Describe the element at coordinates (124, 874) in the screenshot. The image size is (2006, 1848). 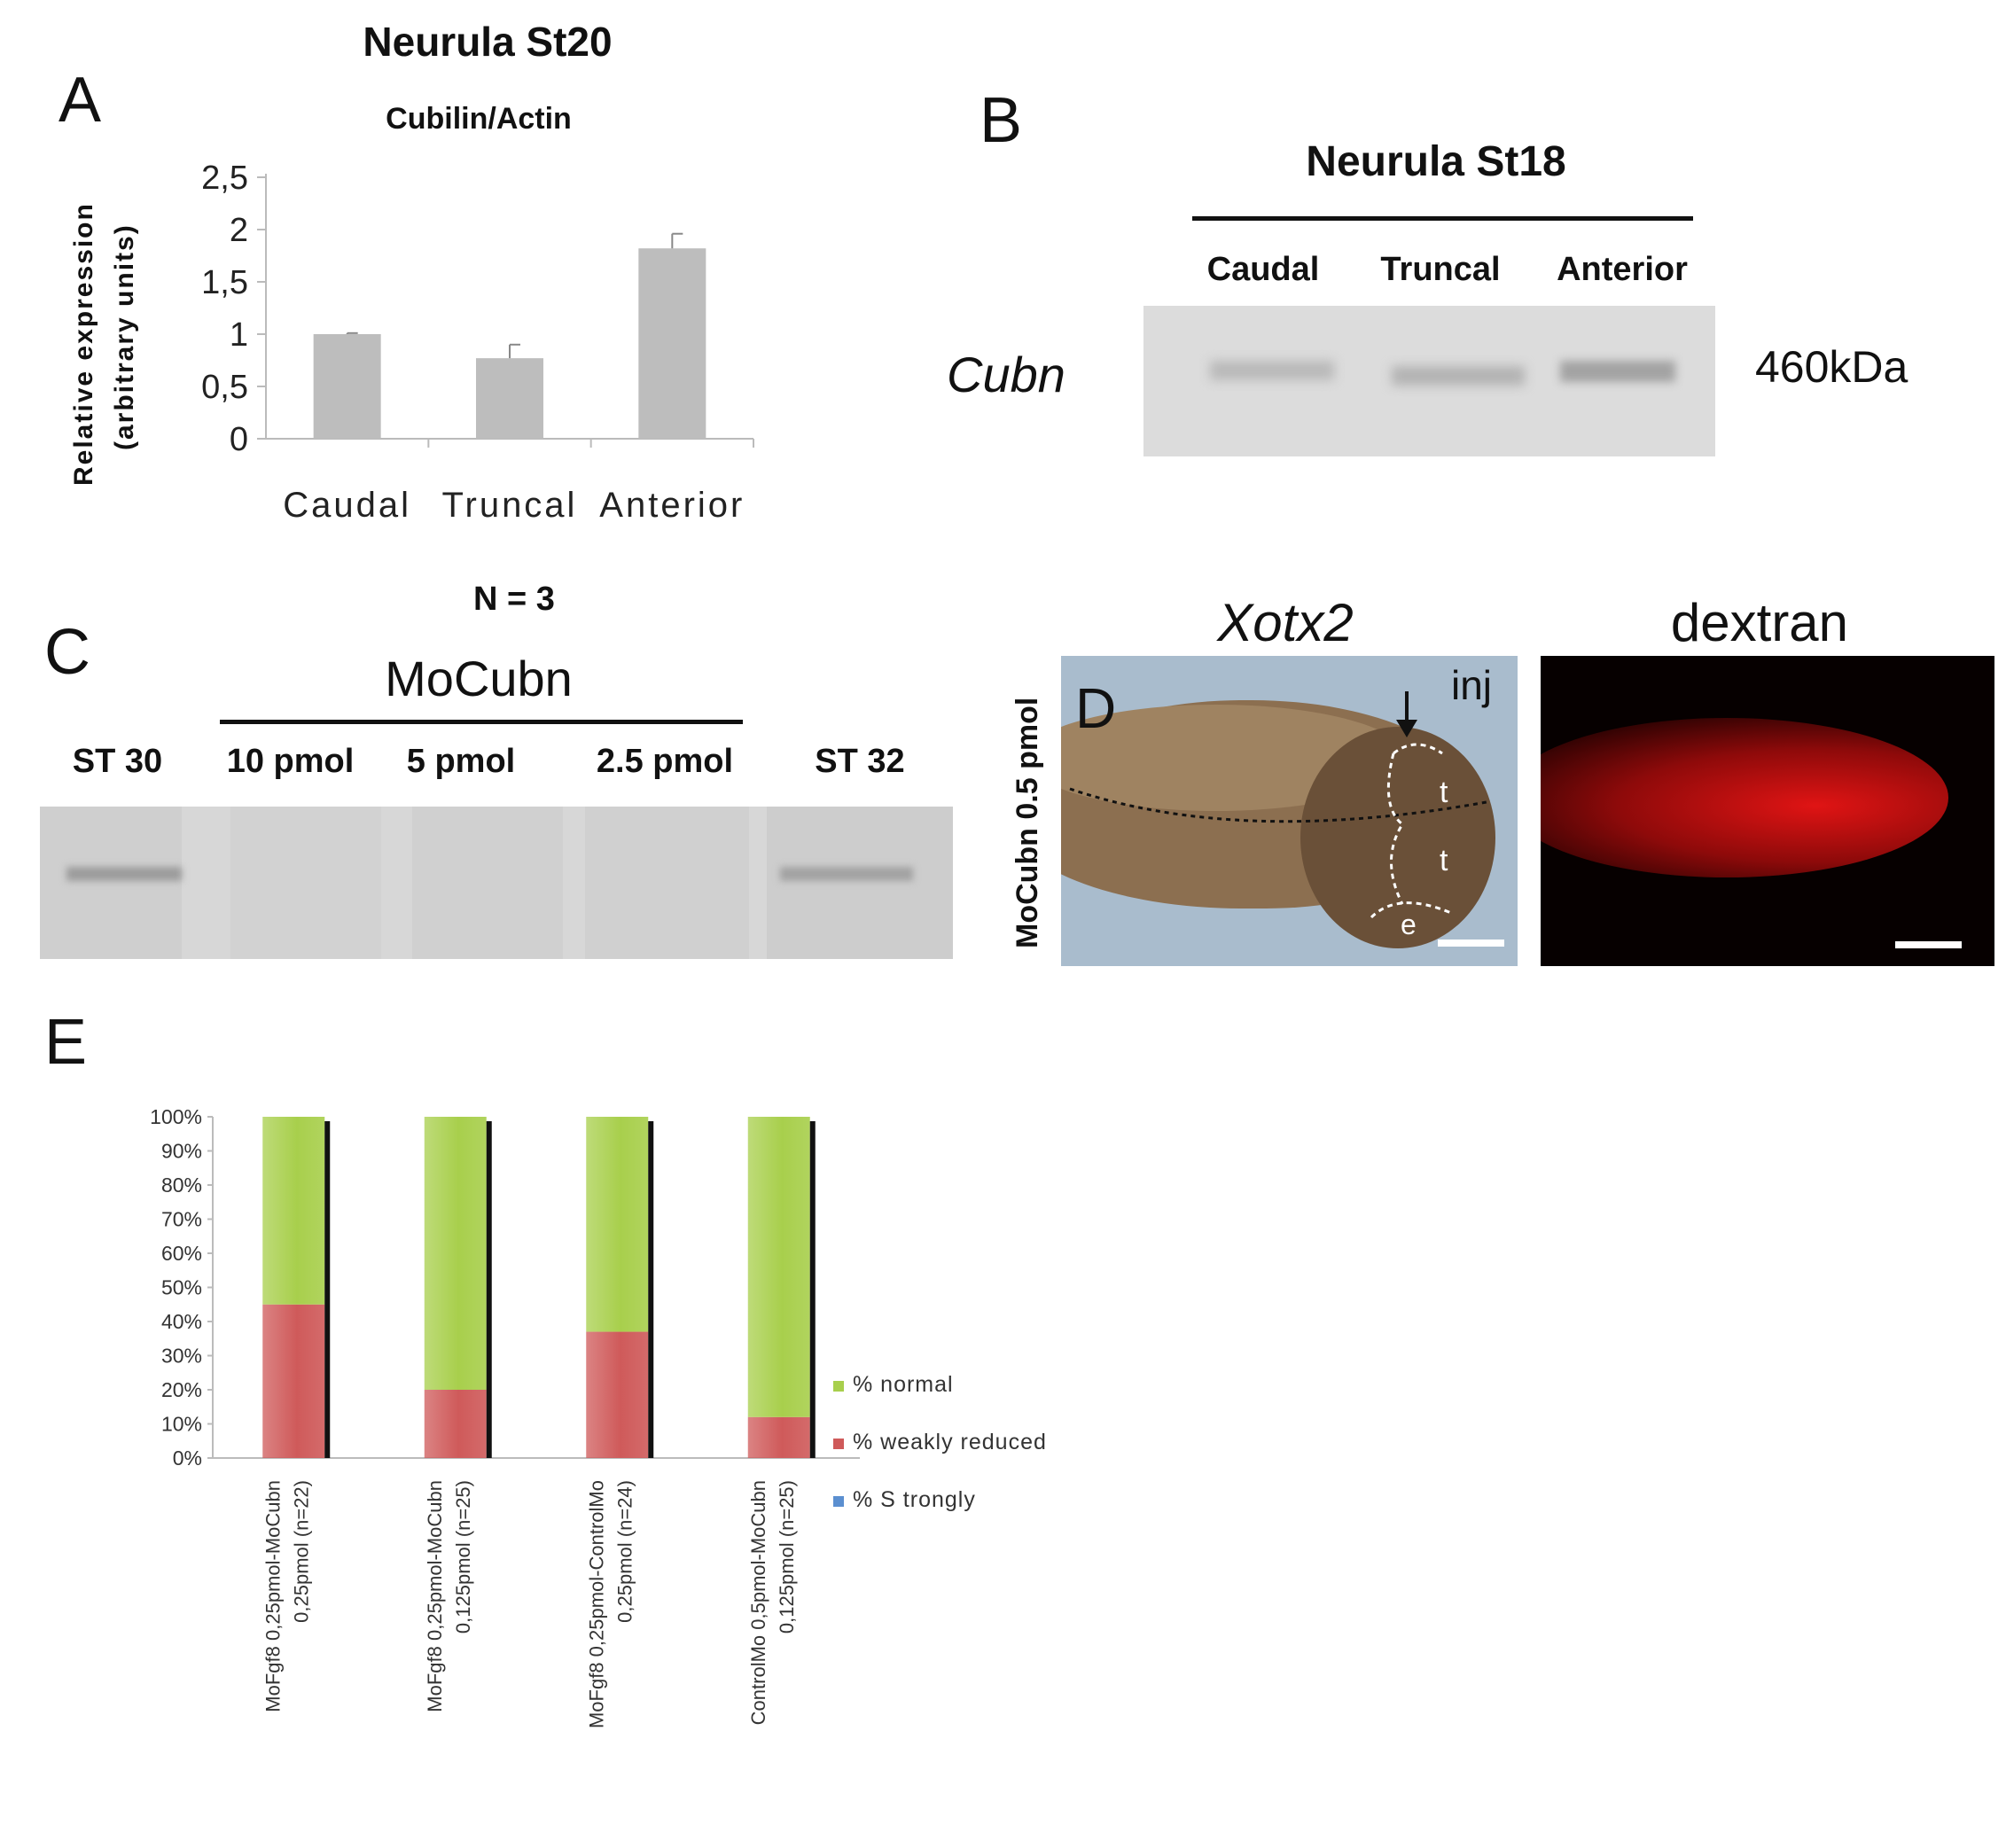
I see `blot-band-st30` at that location.